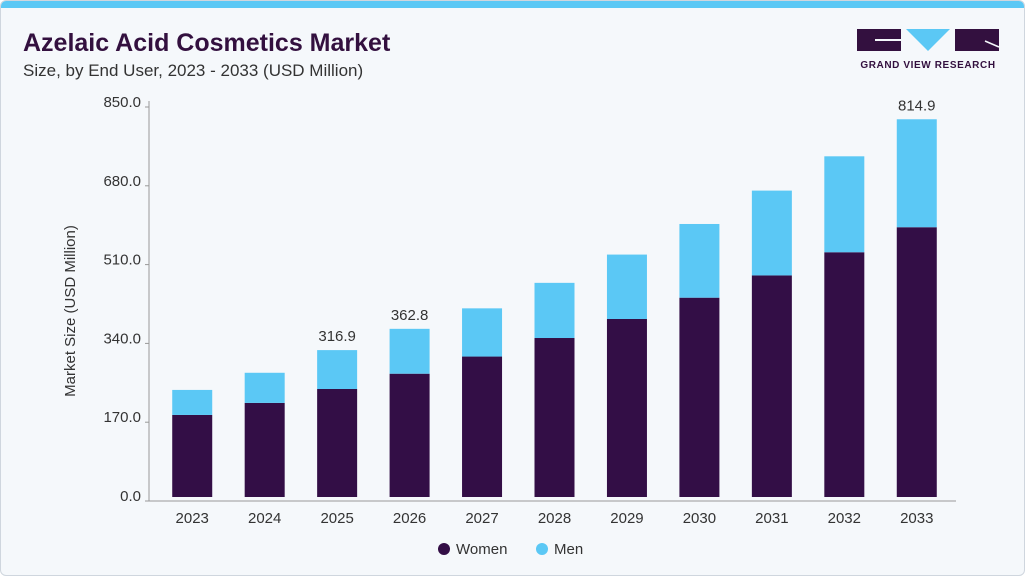  Describe the element at coordinates (264, 387) in the screenshot. I see `bar-men-2024` at that location.